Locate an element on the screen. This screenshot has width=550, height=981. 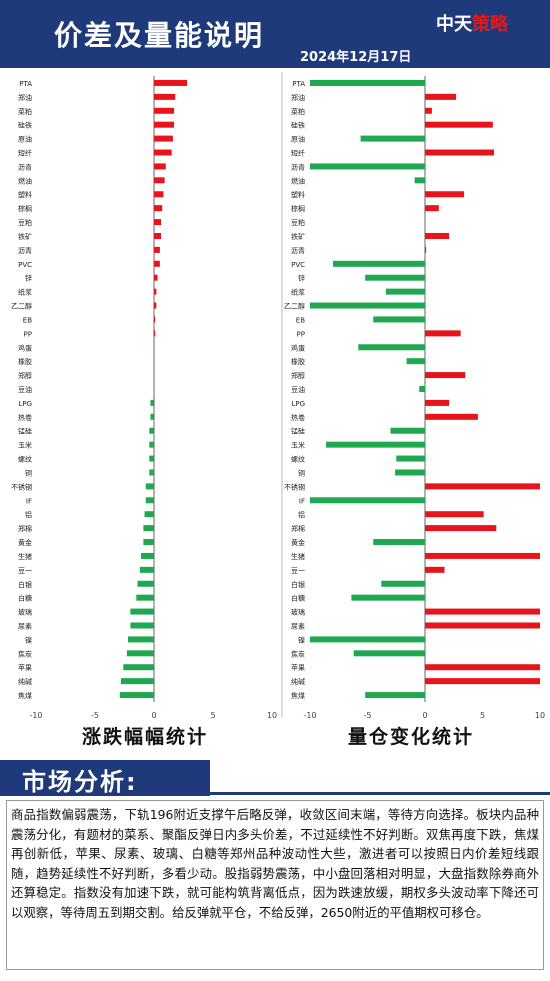
right-category-label: 玉米 is located at coordinates (298, 445).